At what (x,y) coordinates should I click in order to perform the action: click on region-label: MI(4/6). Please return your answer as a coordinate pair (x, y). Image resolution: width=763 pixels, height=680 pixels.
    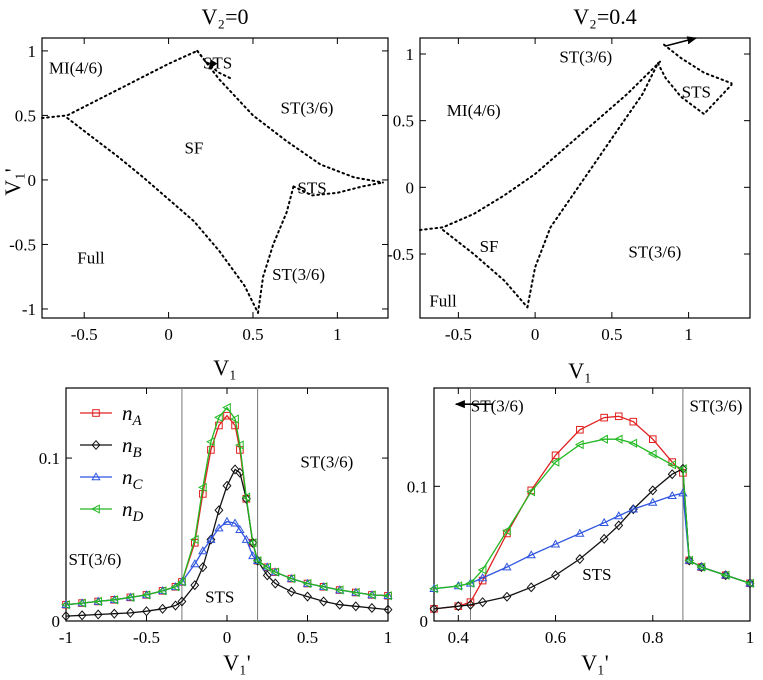
    Looking at the image, I should click on (76, 68).